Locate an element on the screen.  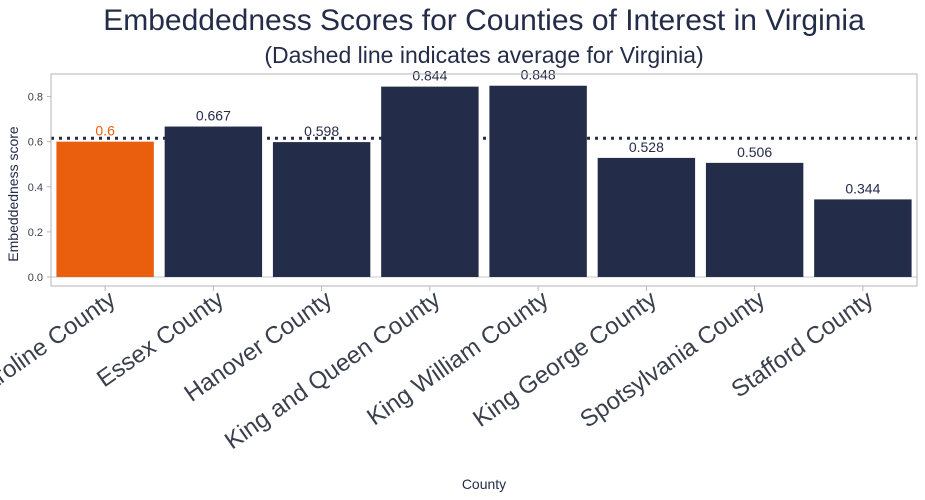
value-label: 0.506 is located at coordinates (754, 152).